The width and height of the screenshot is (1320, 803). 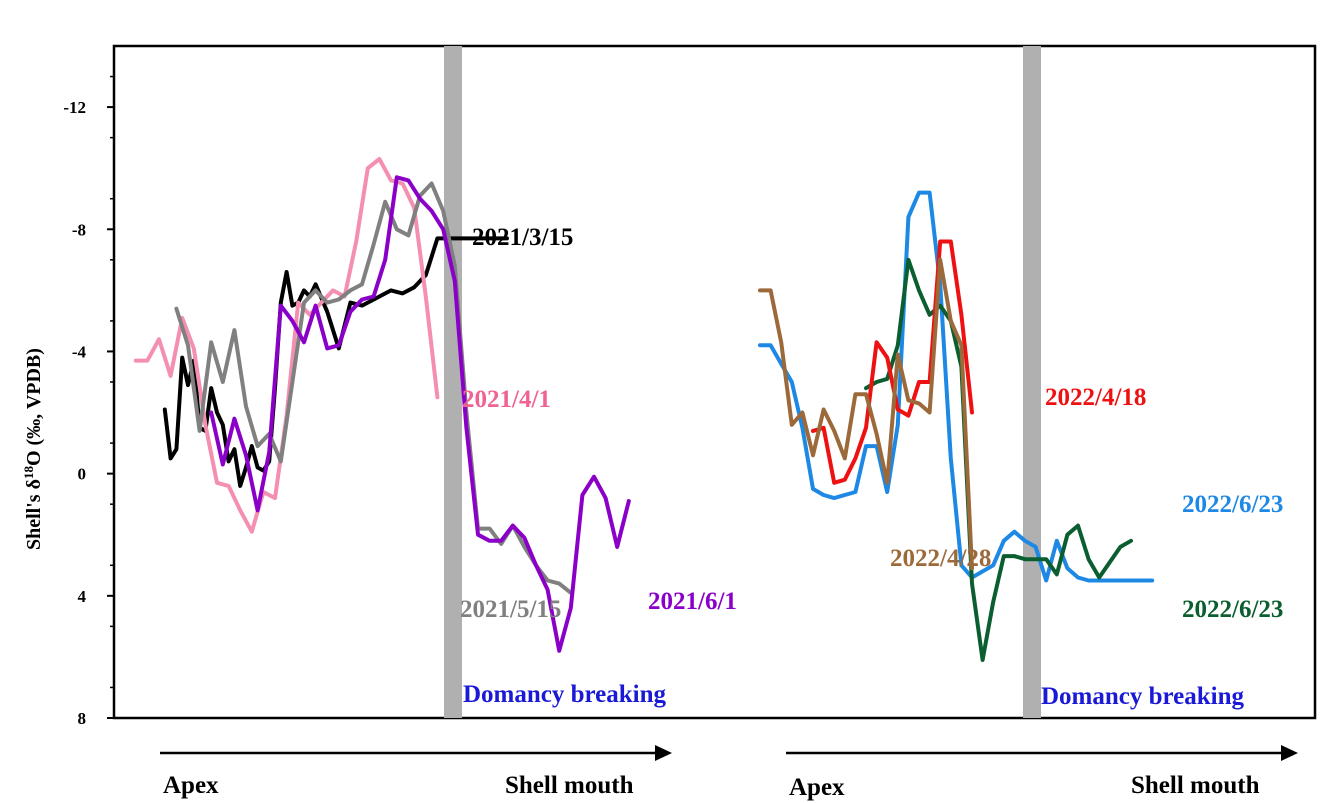 I want to click on arrow-start-label-2021: Apex, so click(x=191, y=785).